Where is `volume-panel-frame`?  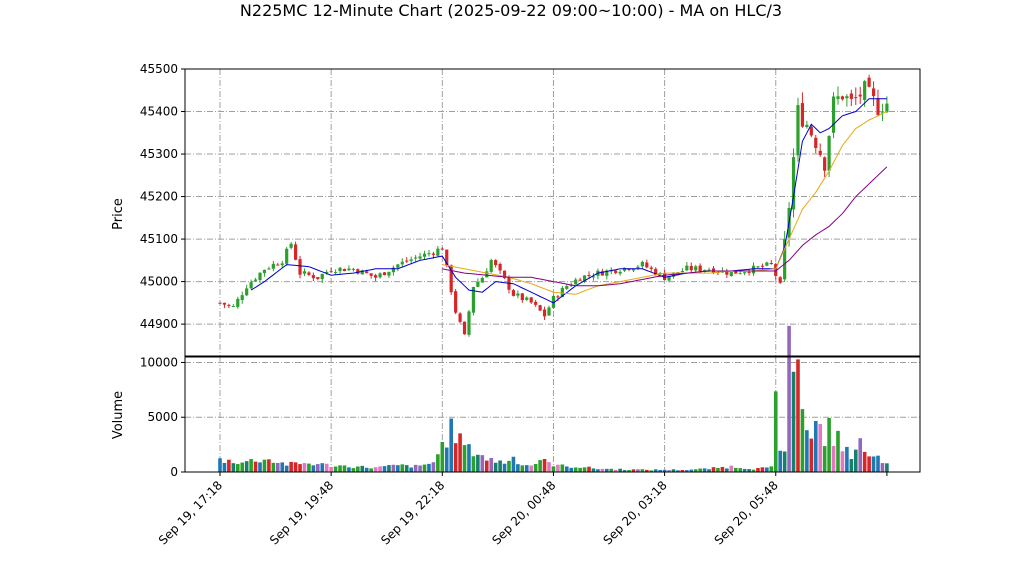
volume-panel-frame is located at coordinates (552, 414).